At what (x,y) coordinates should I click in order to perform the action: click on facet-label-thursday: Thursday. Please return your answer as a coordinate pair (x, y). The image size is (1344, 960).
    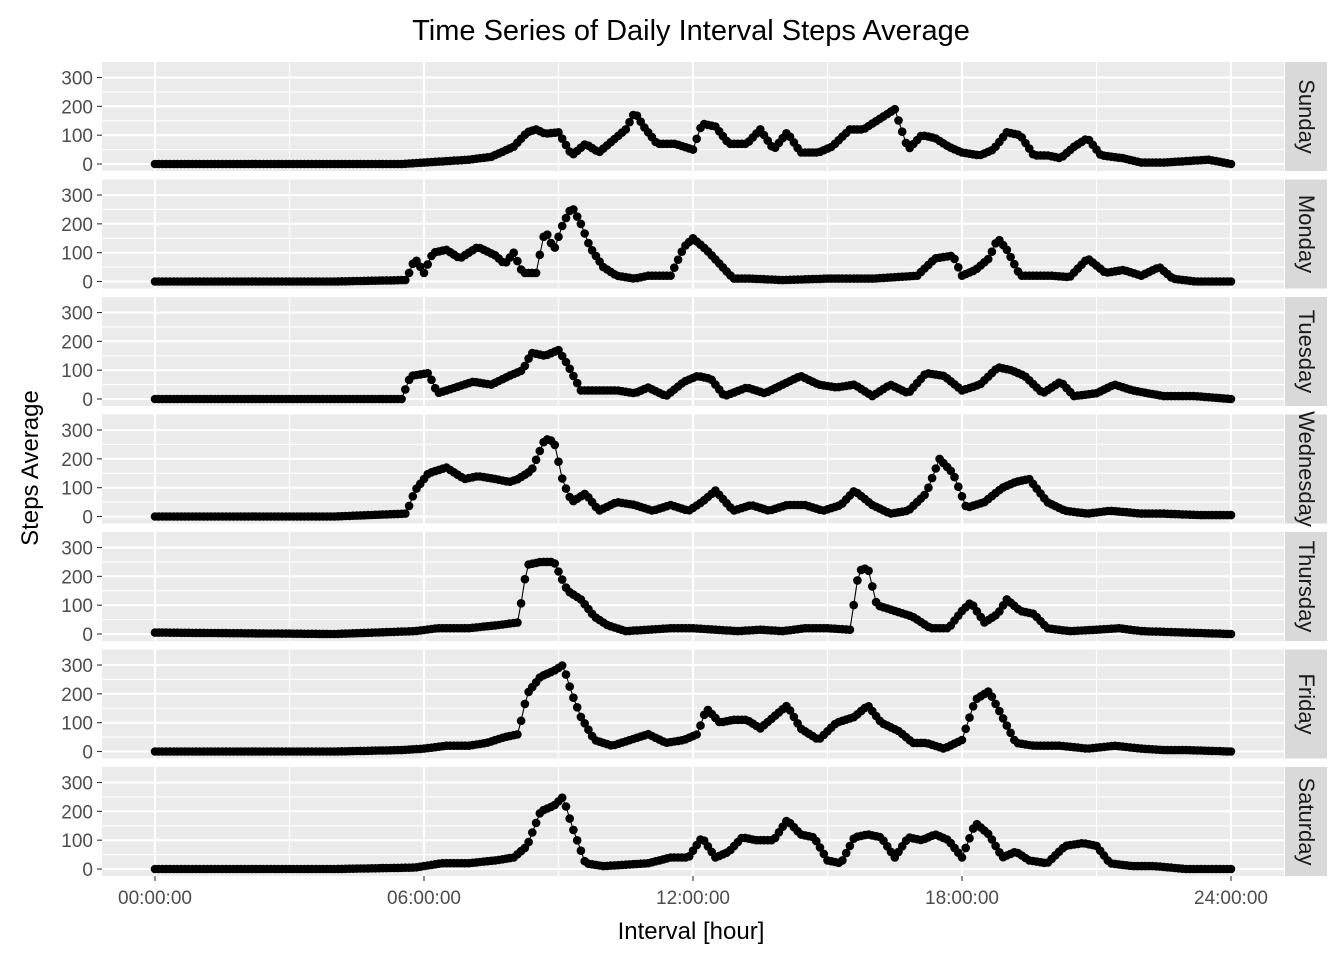
    Looking at the image, I should click on (1306, 587).